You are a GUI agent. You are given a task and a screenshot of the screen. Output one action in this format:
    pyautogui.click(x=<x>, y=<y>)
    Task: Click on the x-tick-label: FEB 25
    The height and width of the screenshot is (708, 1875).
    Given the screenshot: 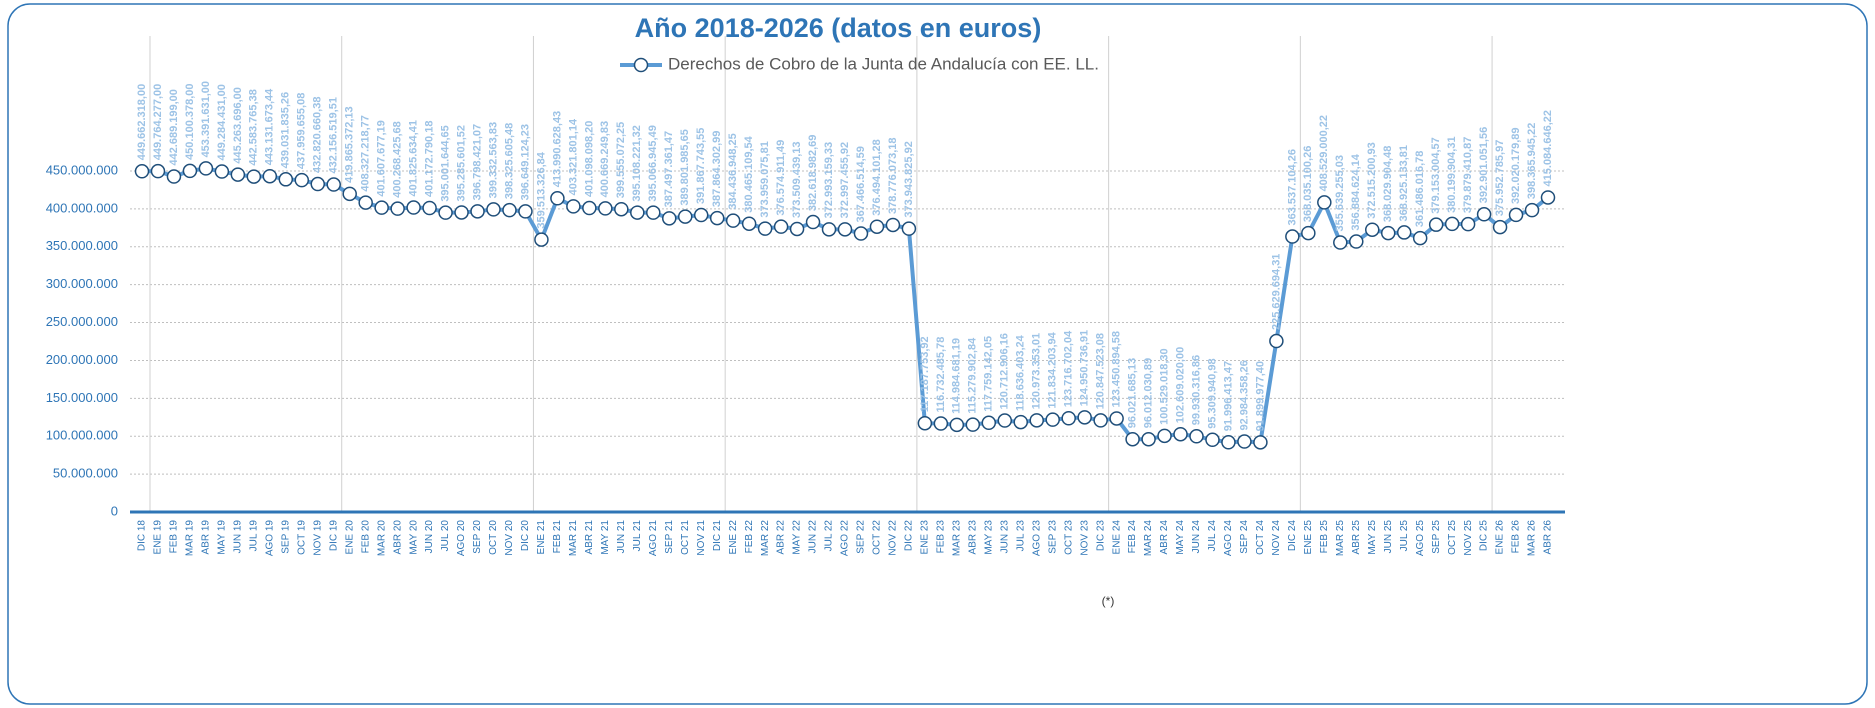 What is the action you would take?
    pyautogui.click(x=1324, y=537)
    